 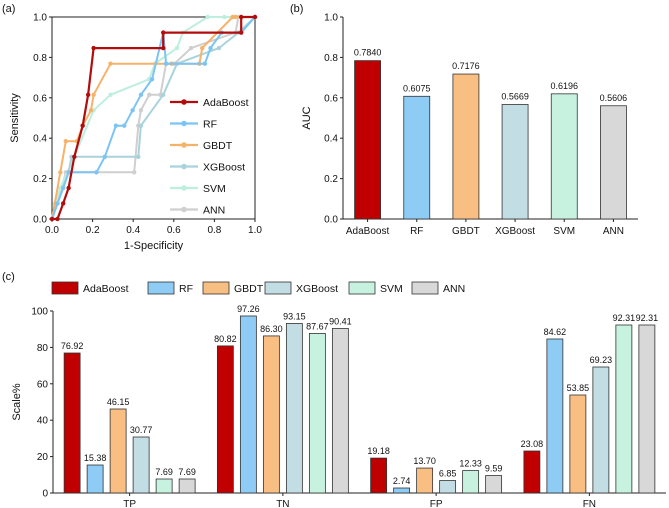 What do you see at coordinates (424, 461) in the screenshot?
I see `metrics-bar-value-label: 13.70` at bounding box center [424, 461].